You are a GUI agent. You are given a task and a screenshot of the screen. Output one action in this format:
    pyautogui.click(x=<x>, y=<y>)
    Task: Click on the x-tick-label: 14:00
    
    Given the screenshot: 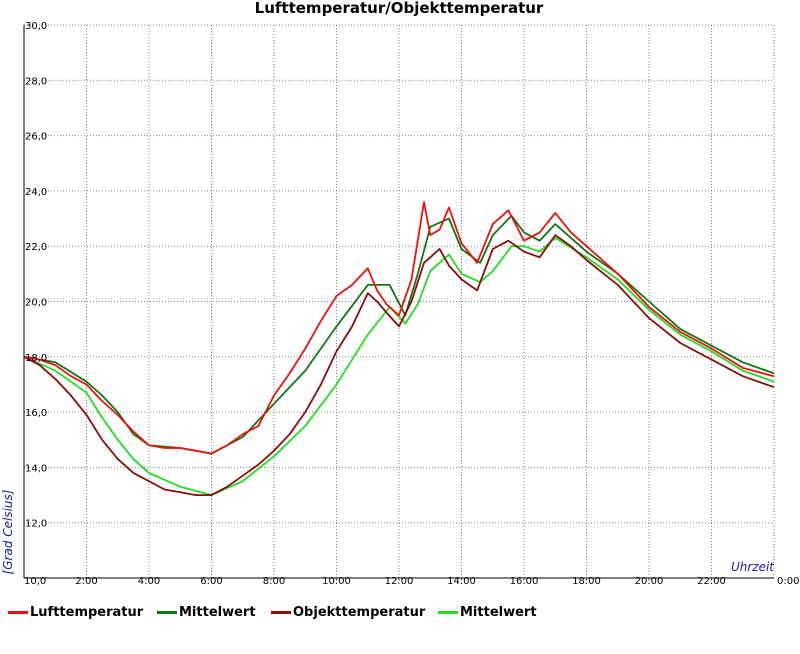 What is the action you would take?
    pyautogui.click(x=461, y=581)
    